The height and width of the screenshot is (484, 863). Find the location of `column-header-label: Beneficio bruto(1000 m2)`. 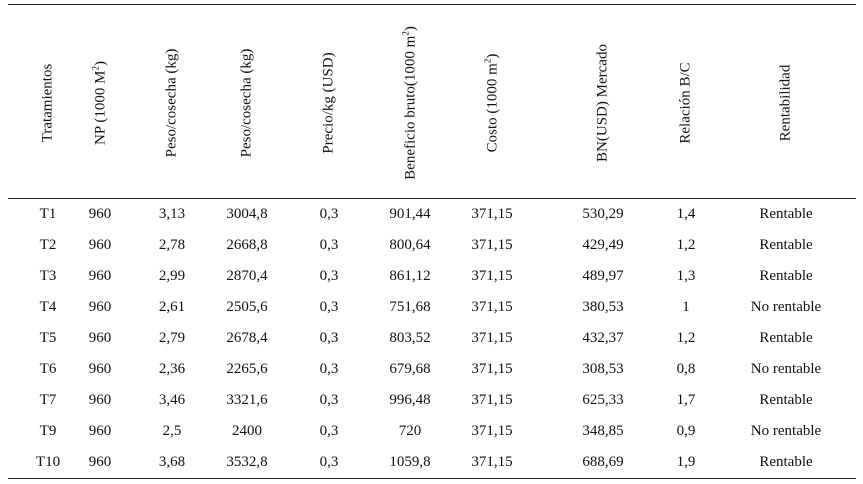

column-header-label: Beneficio bruto(1000 m2) is located at coordinates (410, 103).